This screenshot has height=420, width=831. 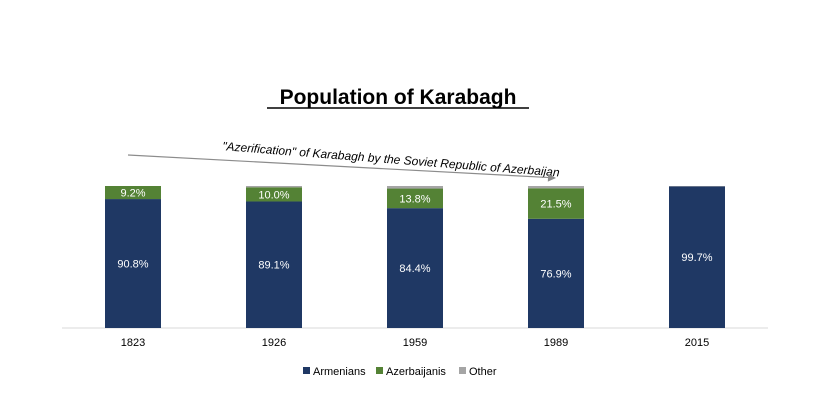 What do you see at coordinates (274, 343) in the screenshot?
I see `x-tick-label-1926: 1926` at bounding box center [274, 343].